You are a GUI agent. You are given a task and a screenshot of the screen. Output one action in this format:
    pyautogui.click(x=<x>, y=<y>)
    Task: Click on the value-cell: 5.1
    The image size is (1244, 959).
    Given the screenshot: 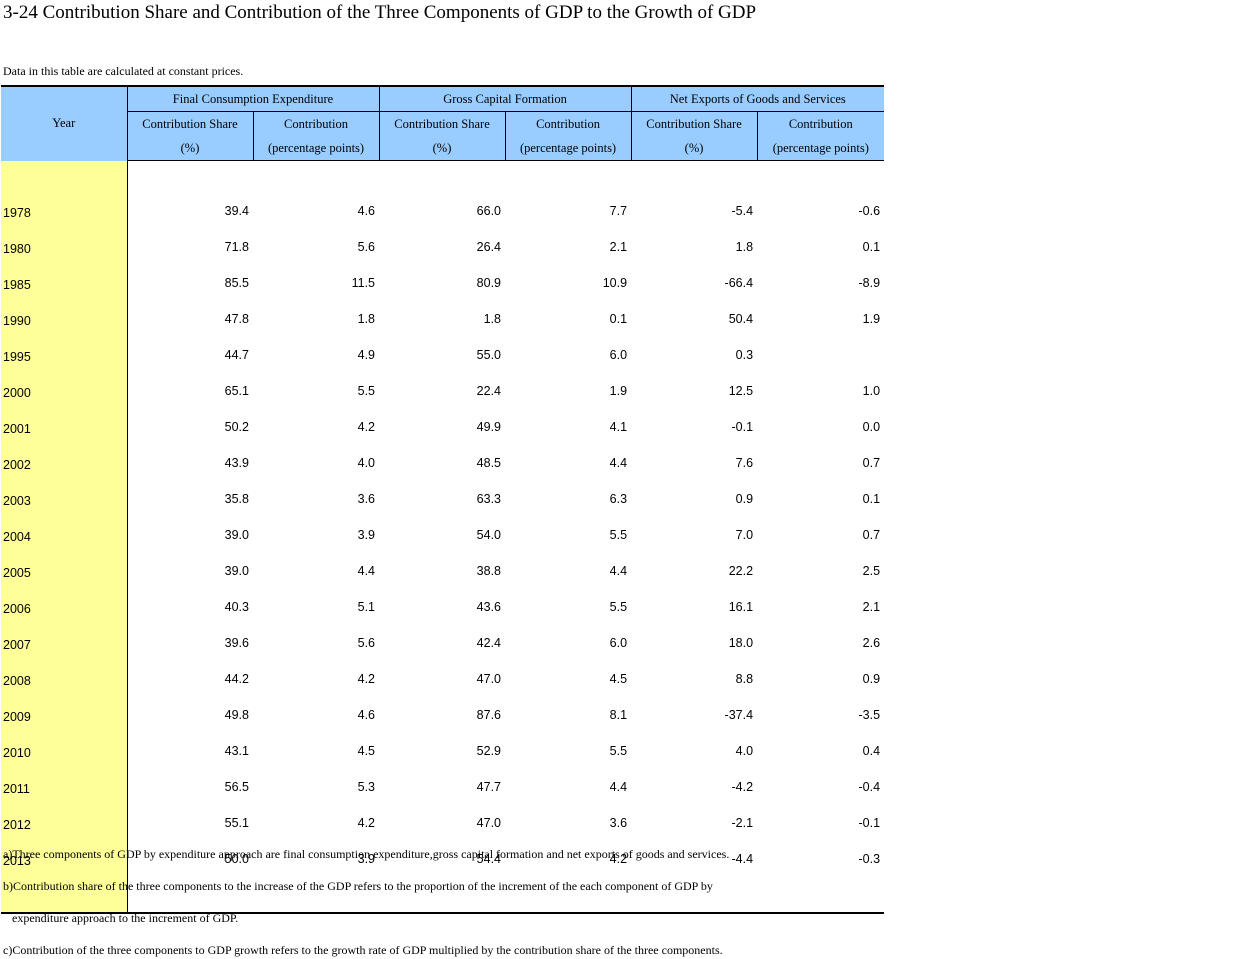 What is the action you would take?
    pyautogui.click(x=366, y=607)
    